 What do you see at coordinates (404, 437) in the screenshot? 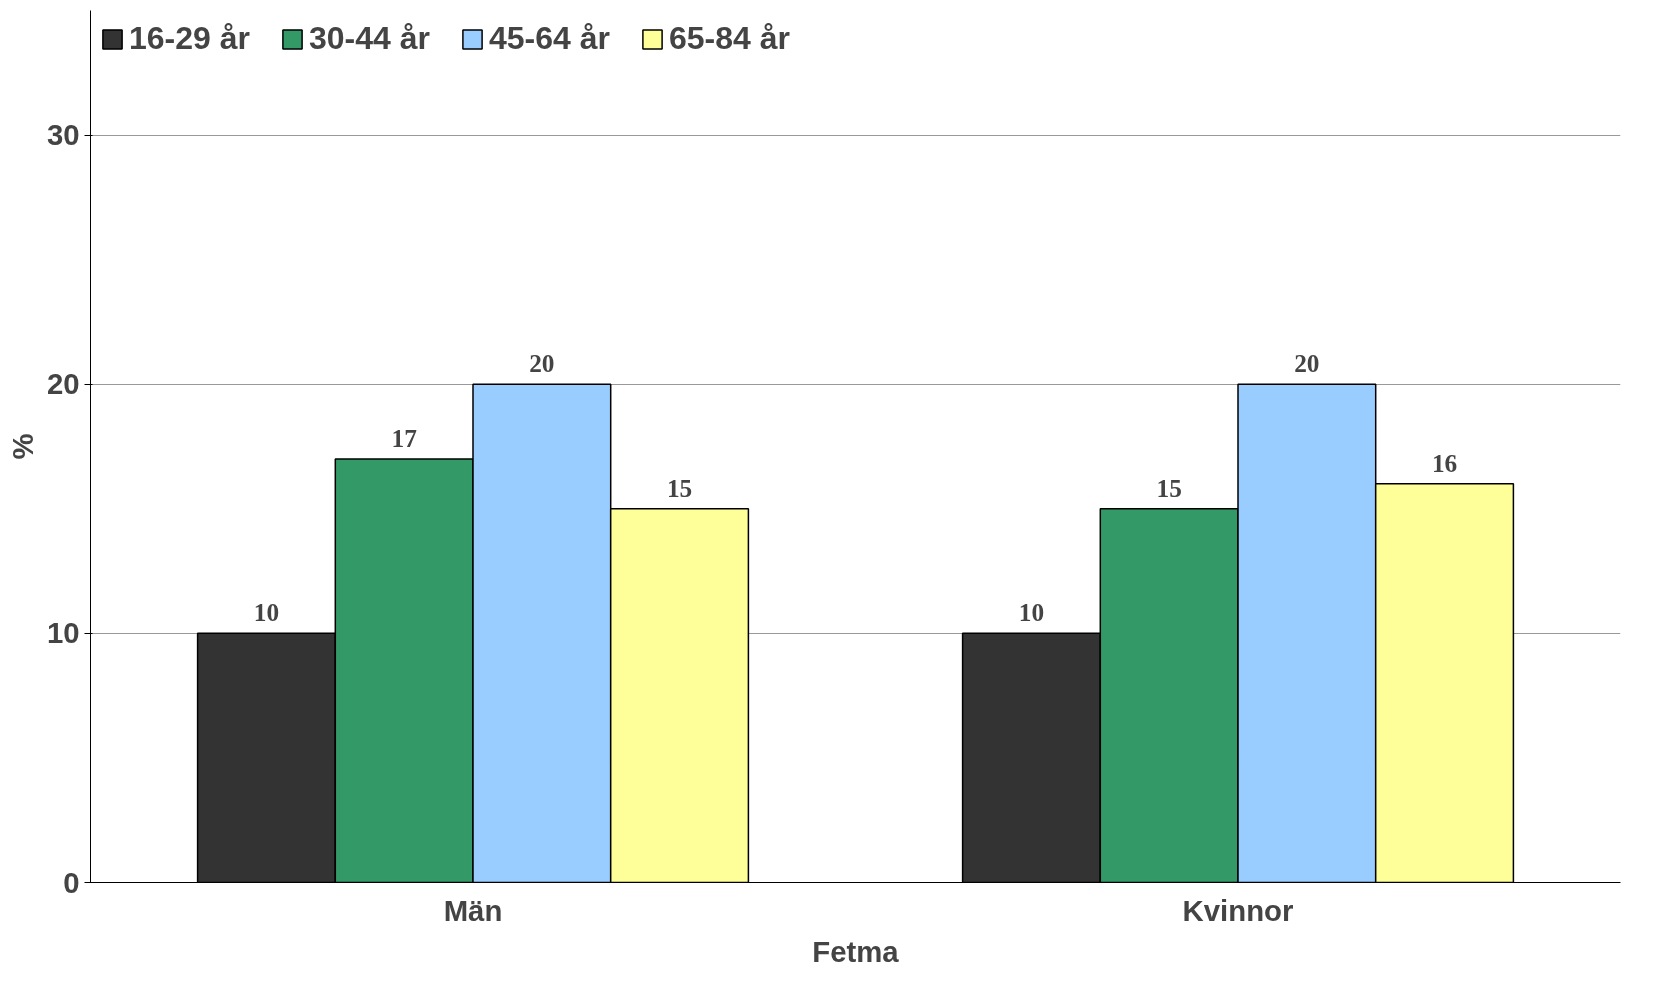
I see `data-label: 17` at bounding box center [404, 437].